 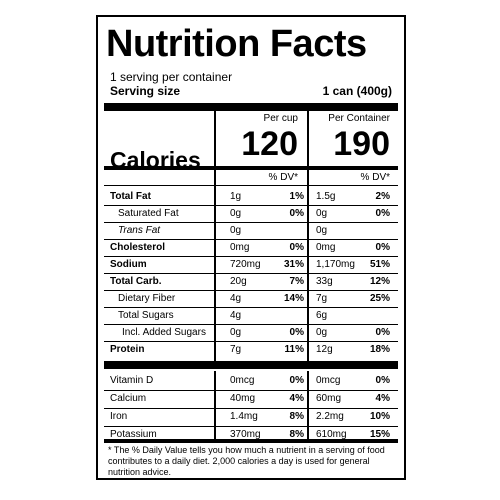 I want to click on dv-header-col2: % DV*, so click(x=375, y=177).